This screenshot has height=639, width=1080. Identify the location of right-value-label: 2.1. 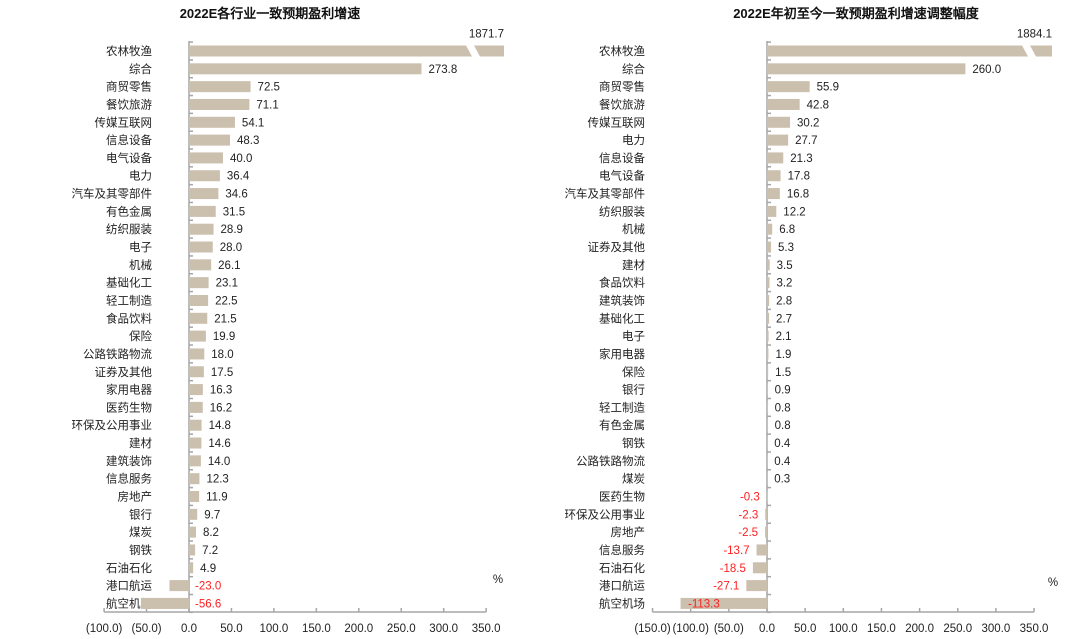
(784, 337).